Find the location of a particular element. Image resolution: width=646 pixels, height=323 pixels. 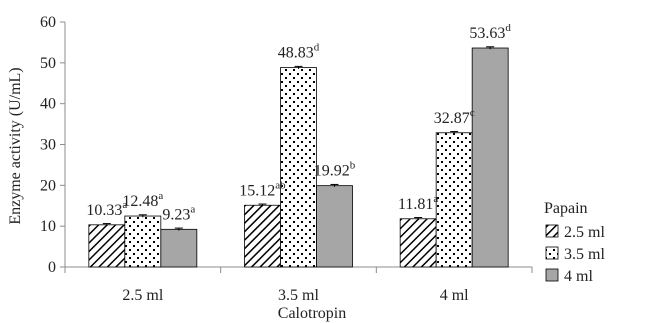

data-label: 53.63d is located at coordinates (490, 32).